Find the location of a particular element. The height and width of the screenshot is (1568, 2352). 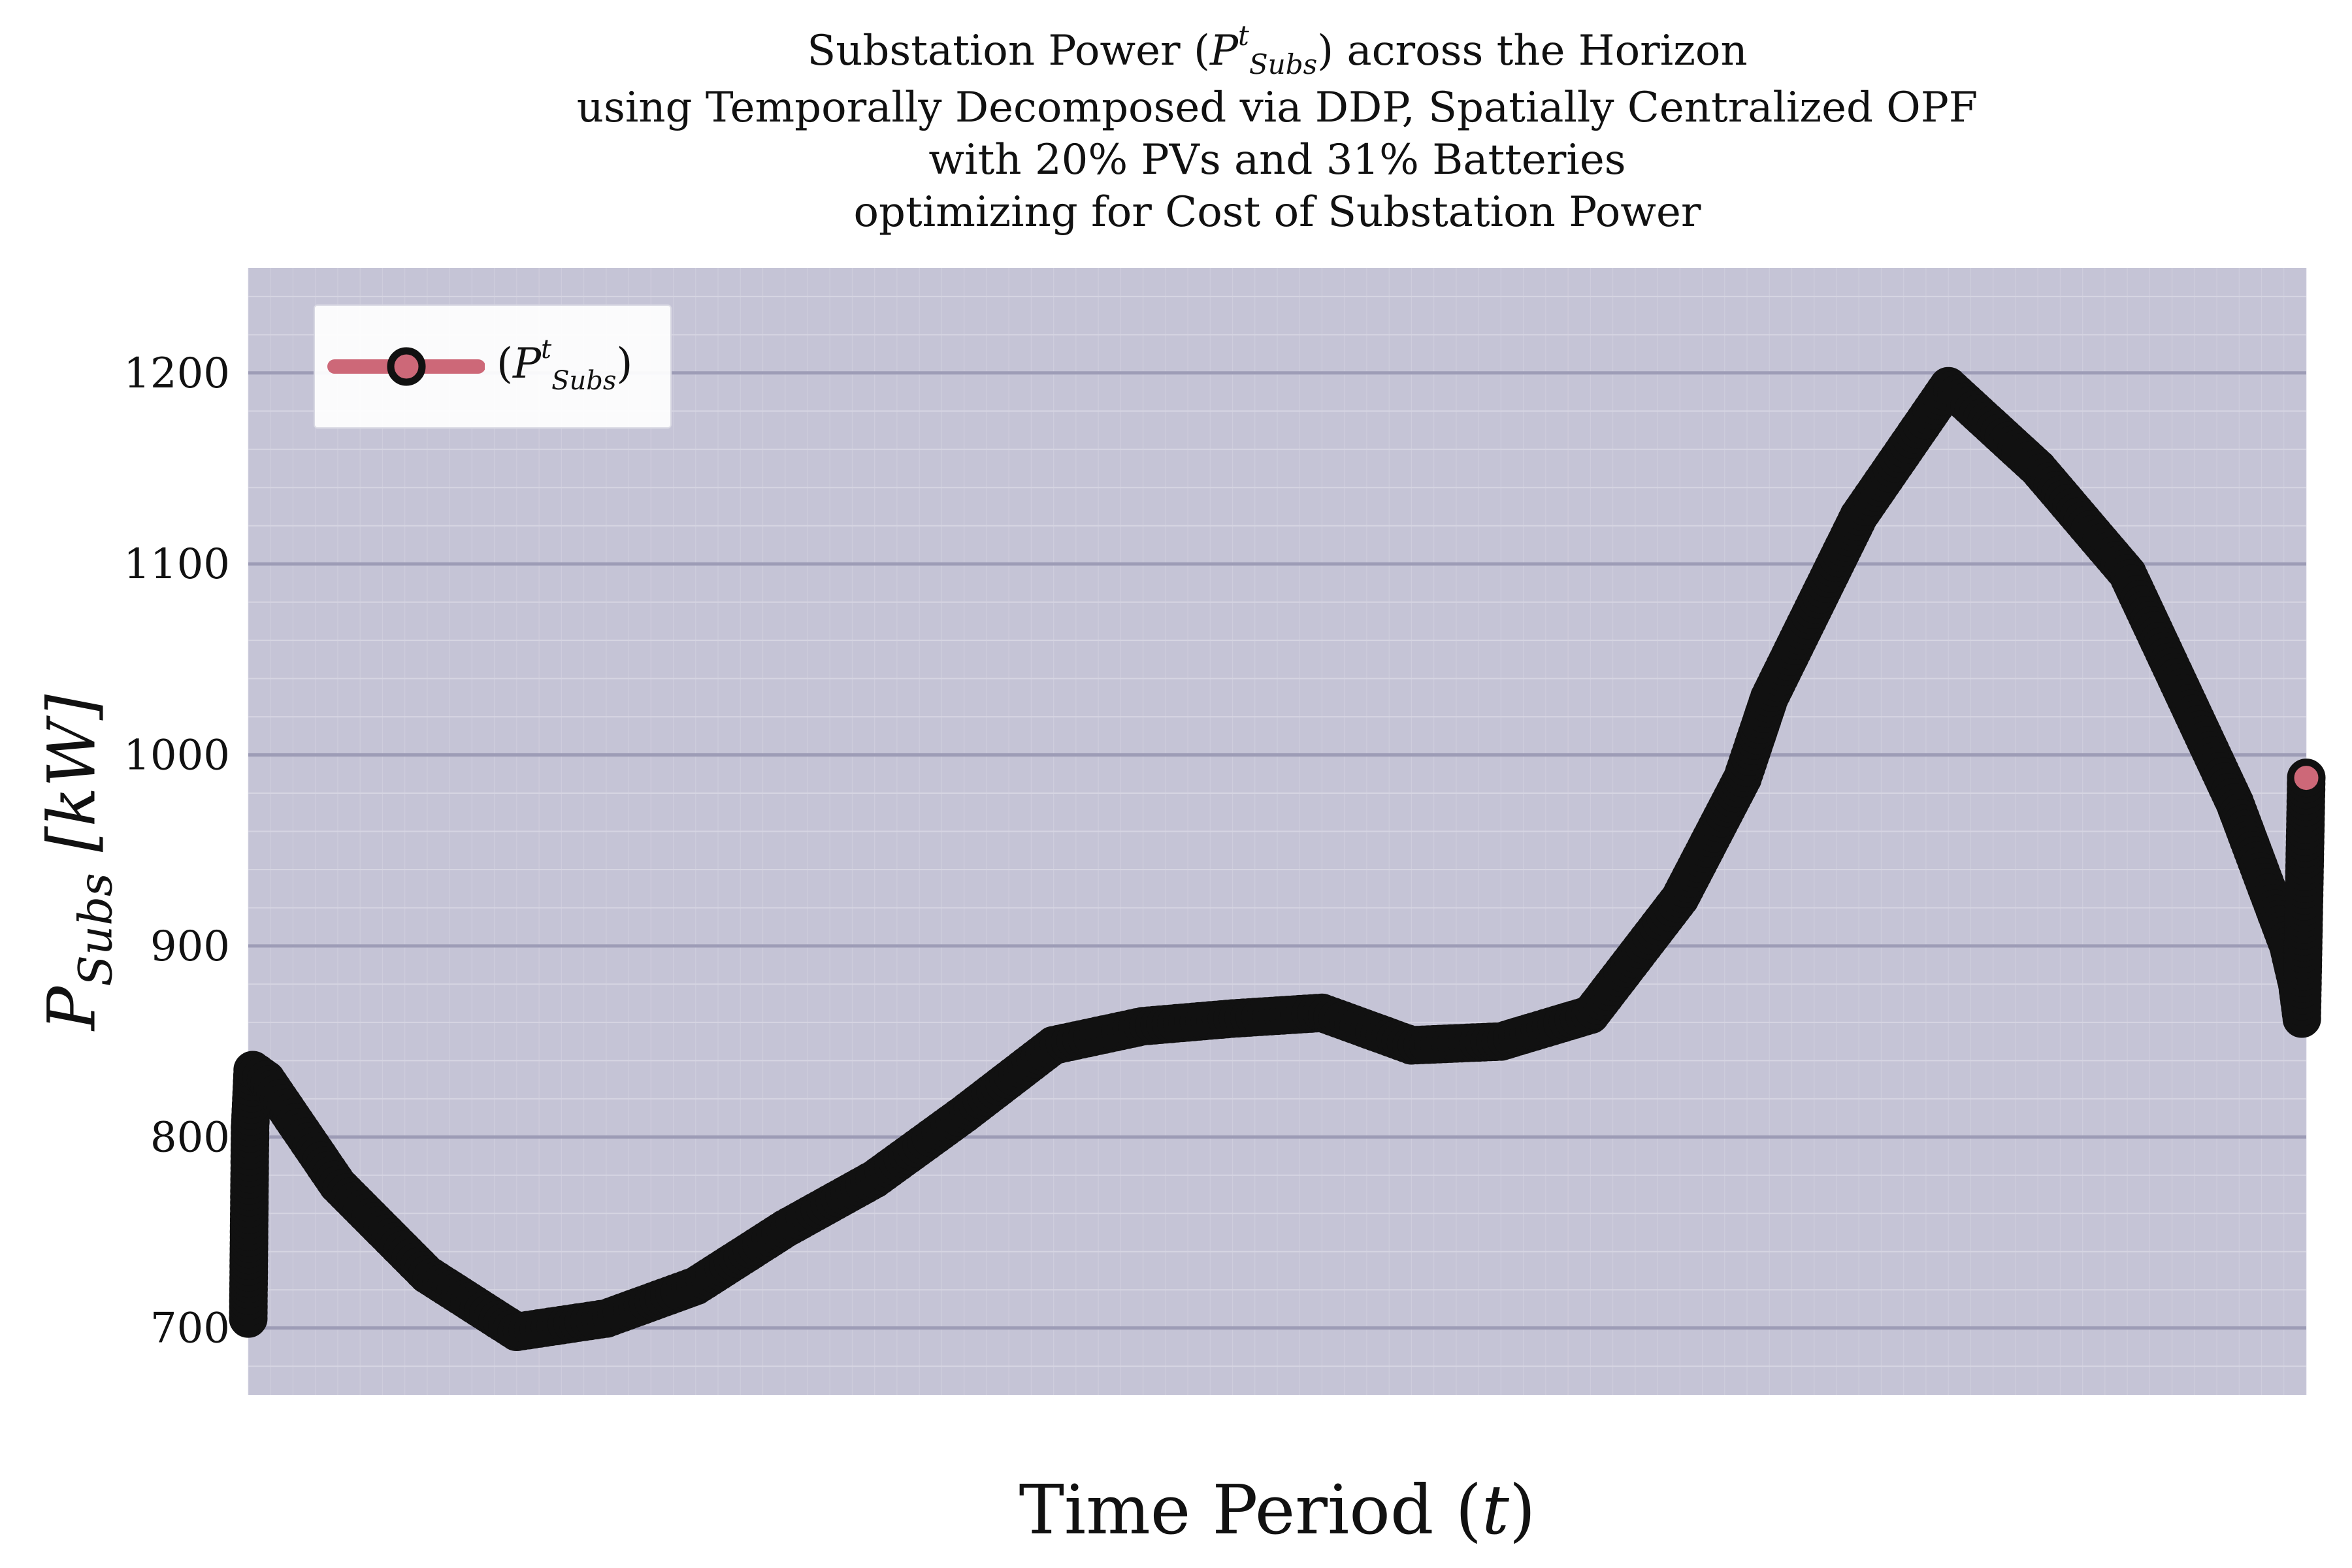

y-tick-label: 700 is located at coordinates (190, 1329).